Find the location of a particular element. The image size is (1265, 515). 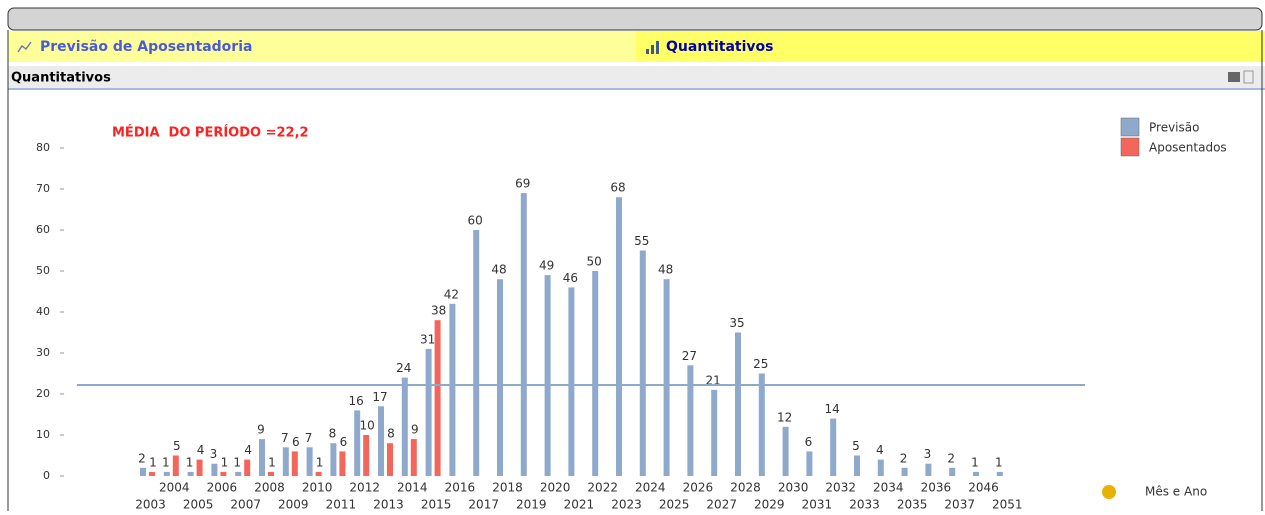

x-tick-label: 2025 is located at coordinates (674, 505).